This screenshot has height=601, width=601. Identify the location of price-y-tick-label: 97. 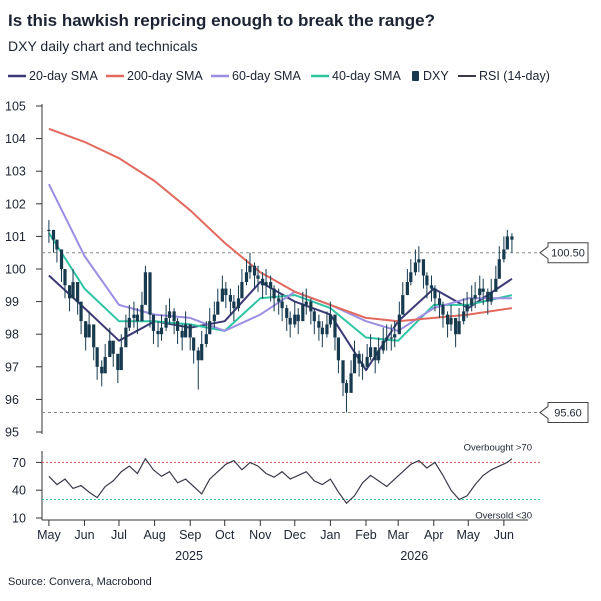
(12, 367).